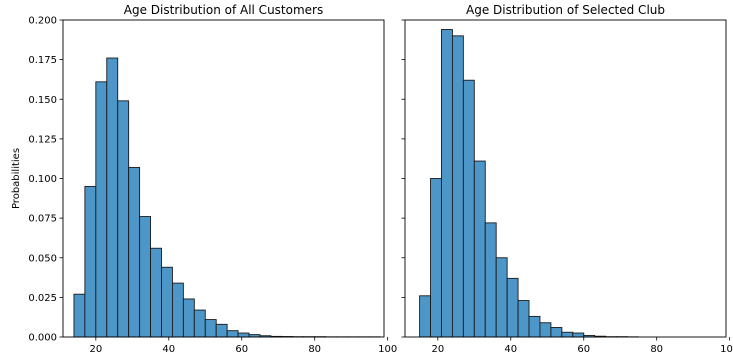 The height and width of the screenshot is (360, 733). What do you see at coordinates (42, 60) in the screenshot?
I see `y-tick-label: 0.175` at bounding box center [42, 60].